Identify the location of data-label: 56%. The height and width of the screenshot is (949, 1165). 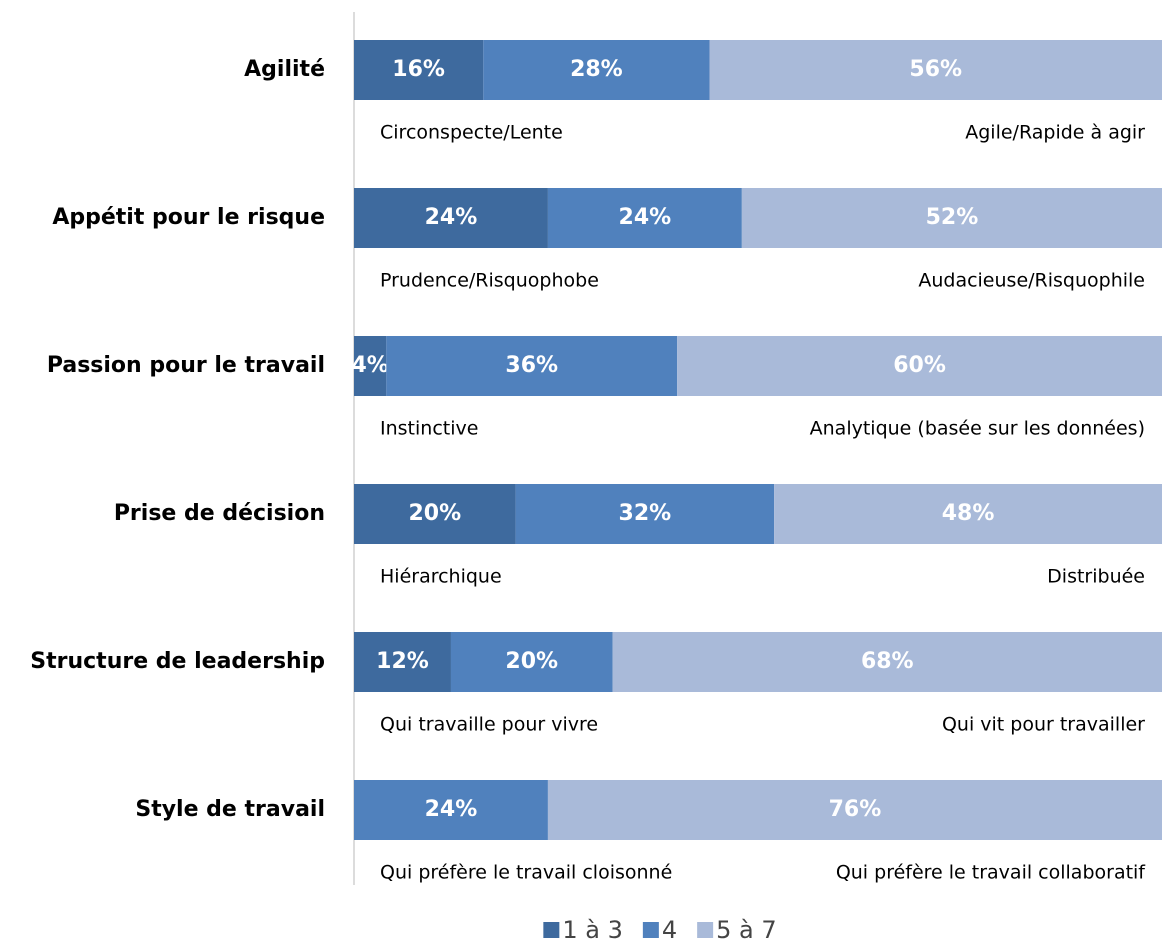
(935, 69).